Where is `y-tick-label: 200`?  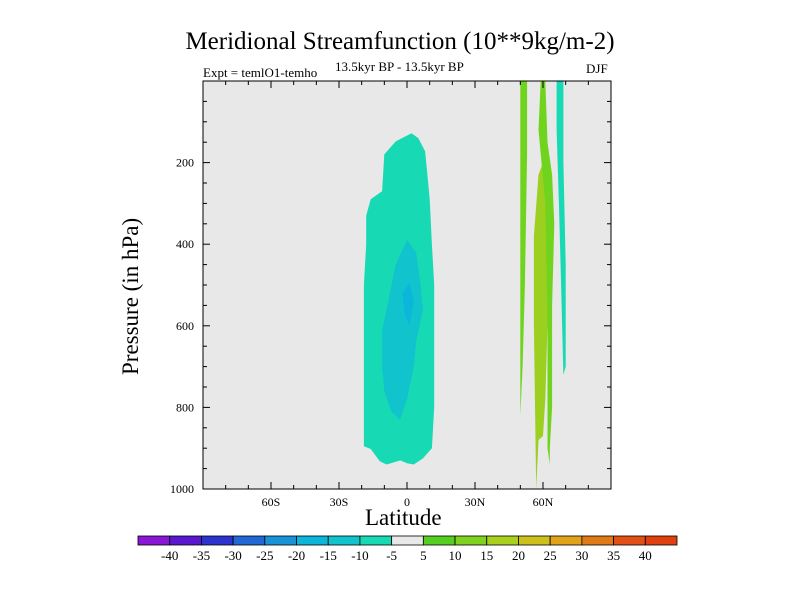
y-tick-label: 200 is located at coordinates (185, 163).